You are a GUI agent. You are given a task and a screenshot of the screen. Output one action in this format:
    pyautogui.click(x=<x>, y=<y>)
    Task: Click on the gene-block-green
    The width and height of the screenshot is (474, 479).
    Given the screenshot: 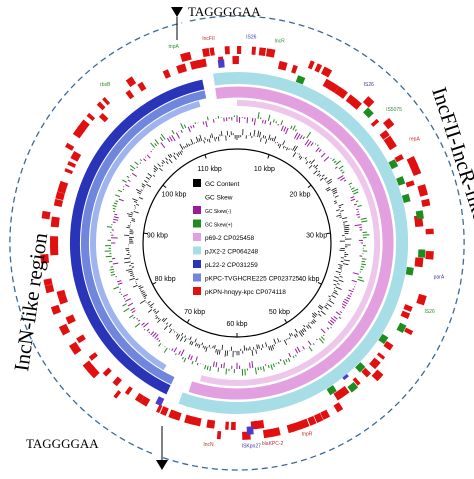 What is the action you would take?
    pyautogui.click(x=353, y=387)
    